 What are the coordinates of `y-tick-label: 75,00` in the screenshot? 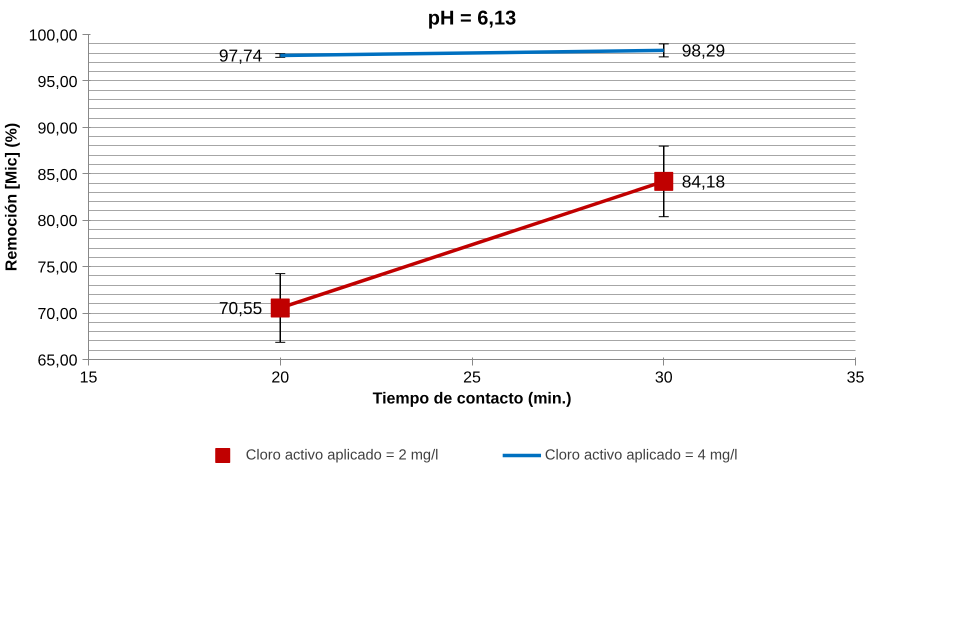 It's located at (57, 268).